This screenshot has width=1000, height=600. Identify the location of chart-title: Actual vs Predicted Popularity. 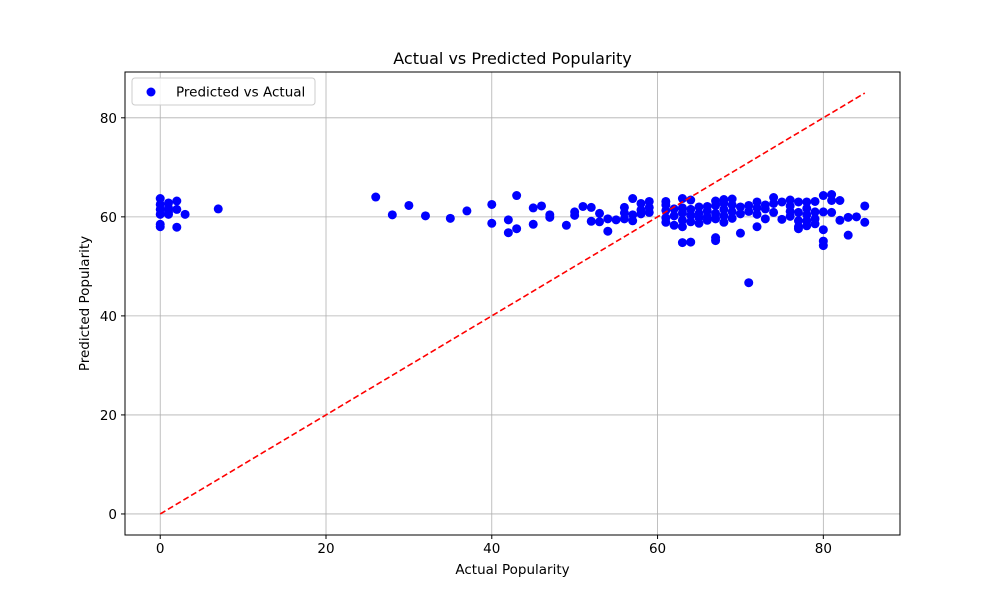
(512, 58).